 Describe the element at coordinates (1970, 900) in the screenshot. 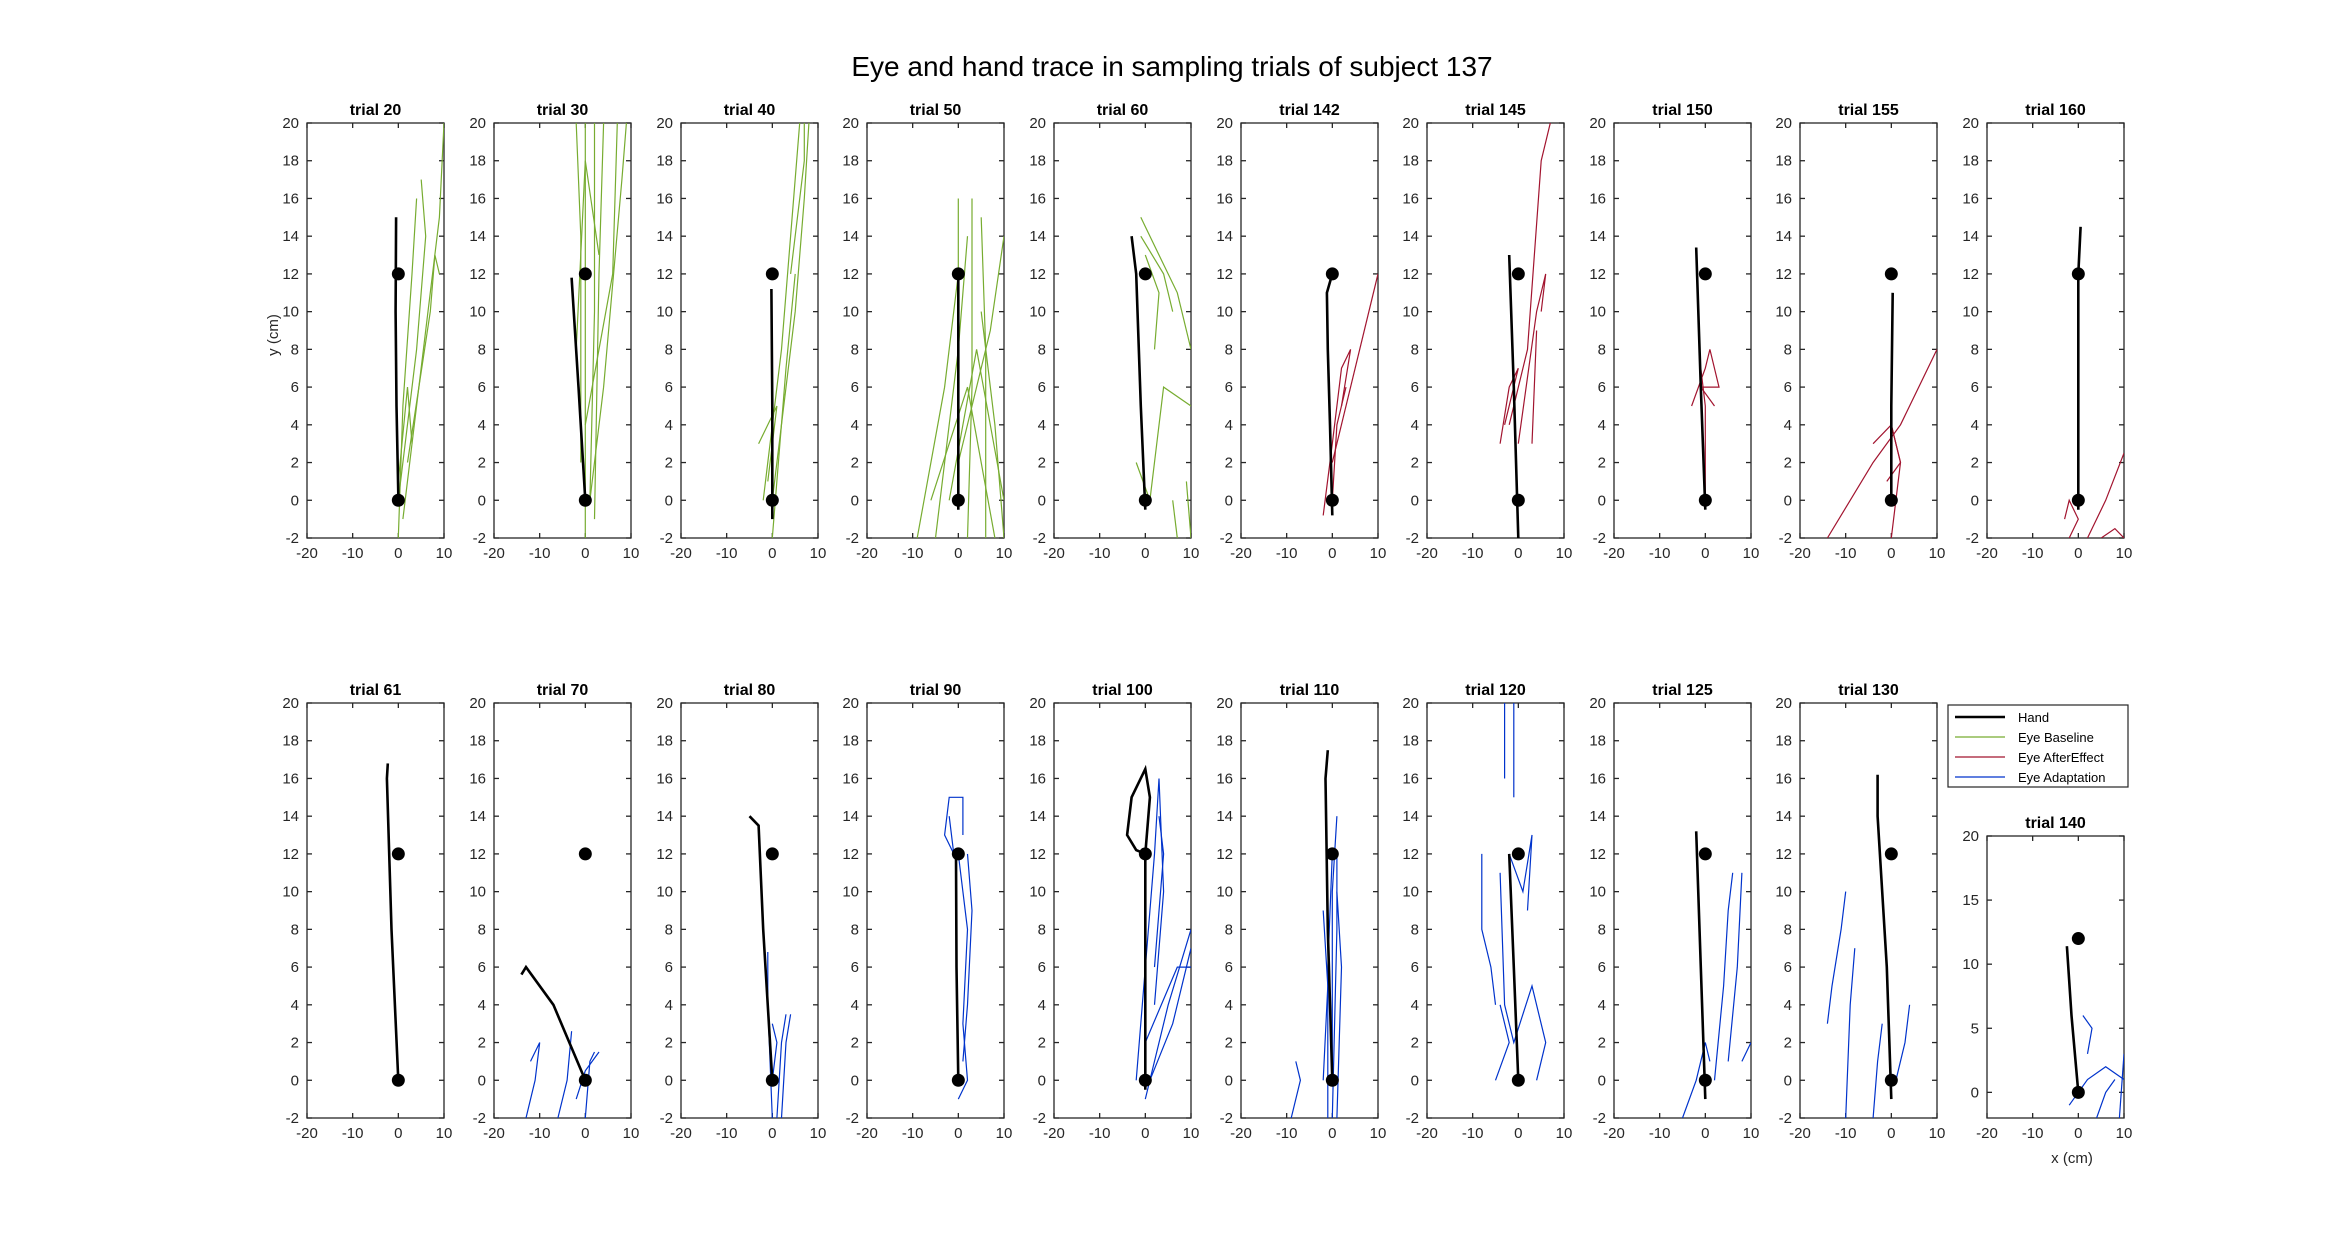

I see `y-tick-label: 15` at that location.